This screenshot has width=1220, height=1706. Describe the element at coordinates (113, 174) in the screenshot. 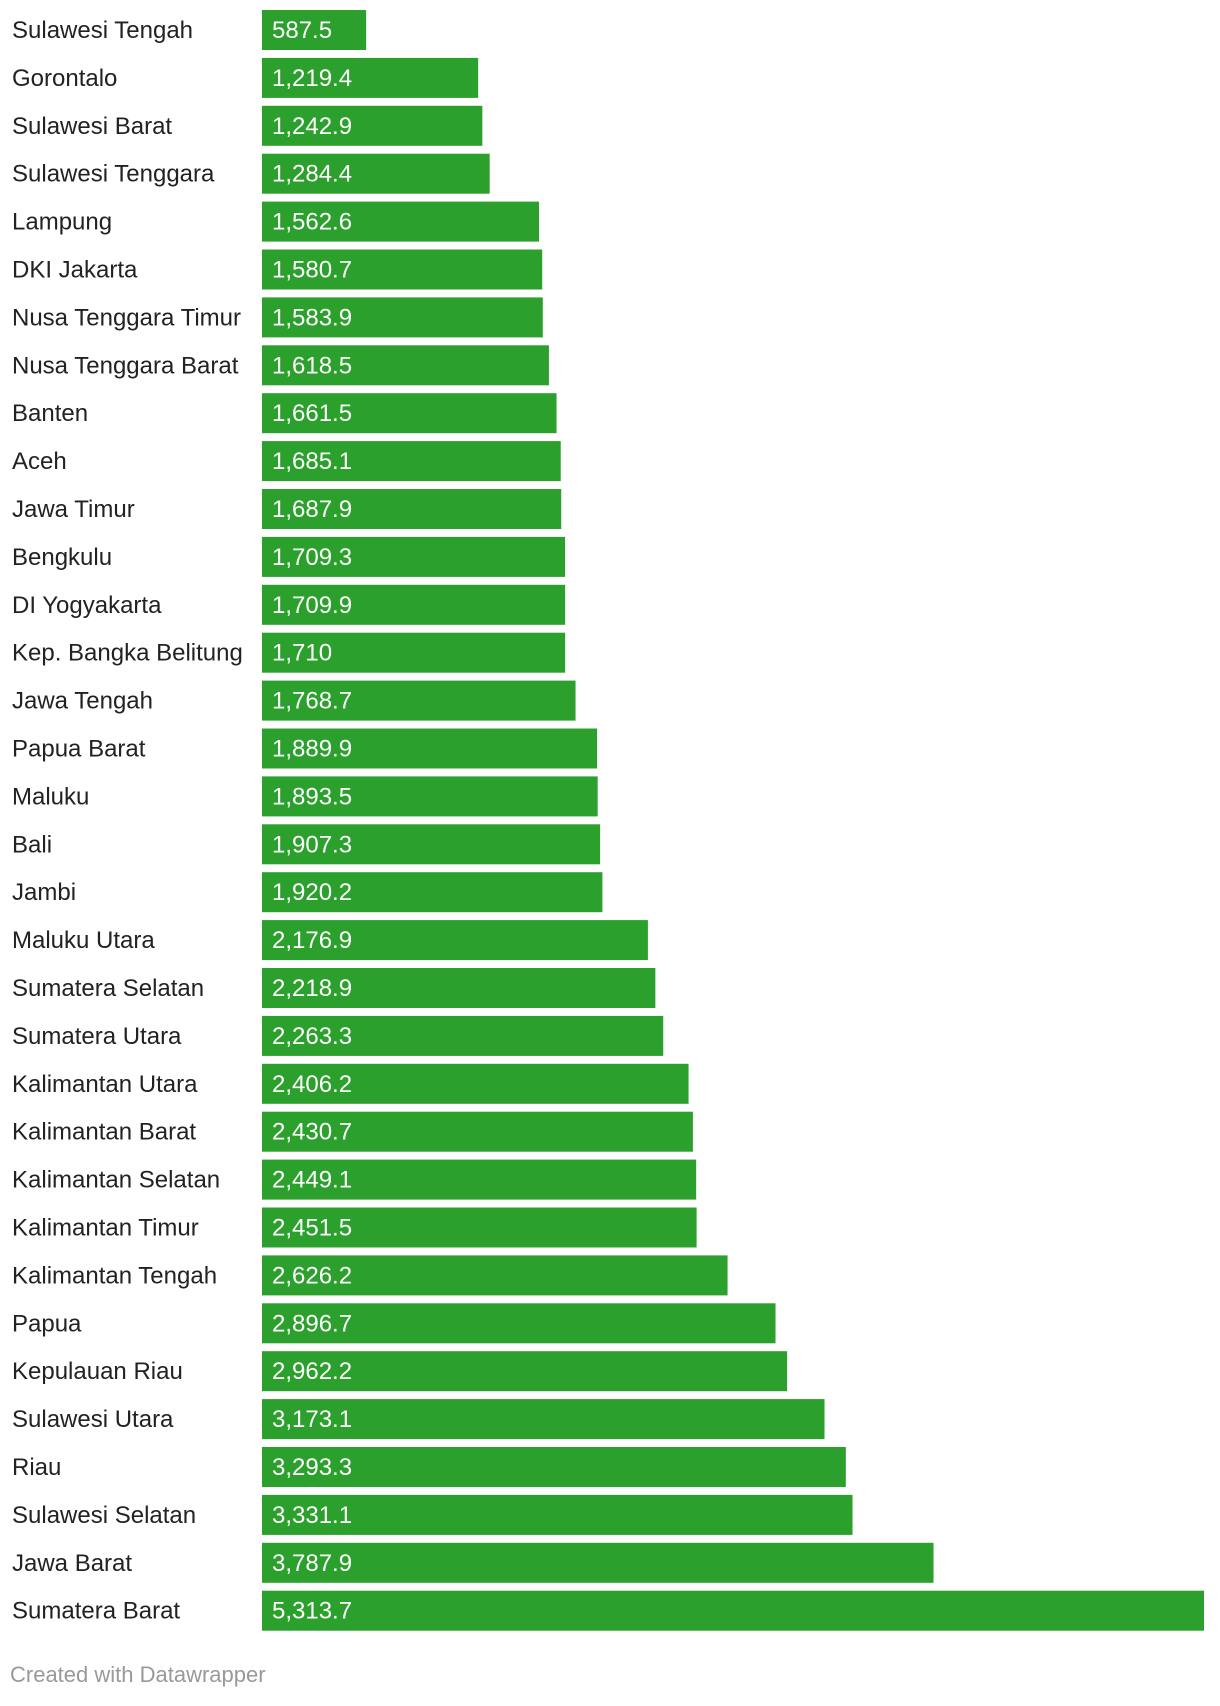

I see `category-label: Sulawesi Tenggara` at that location.